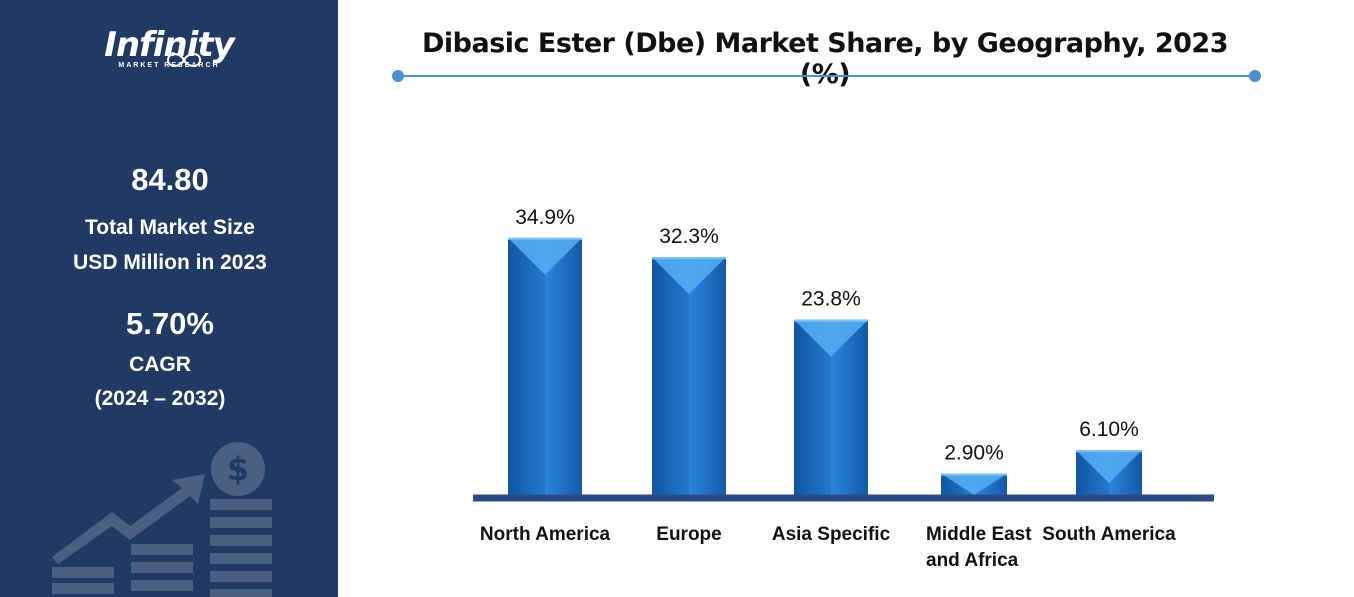 The image size is (1354, 597). Describe the element at coordinates (974, 453) in the screenshot. I see `data-label: 2.90%` at that location.